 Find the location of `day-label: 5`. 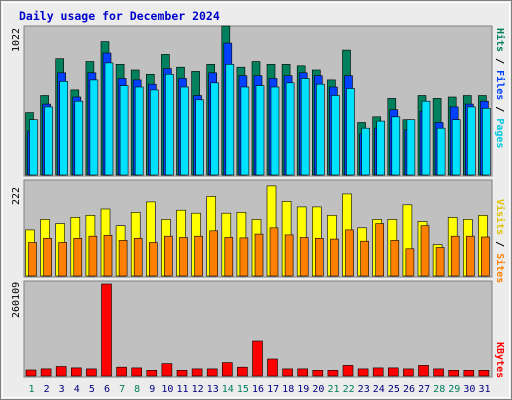

day-label: 5 is located at coordinates (92, 389).